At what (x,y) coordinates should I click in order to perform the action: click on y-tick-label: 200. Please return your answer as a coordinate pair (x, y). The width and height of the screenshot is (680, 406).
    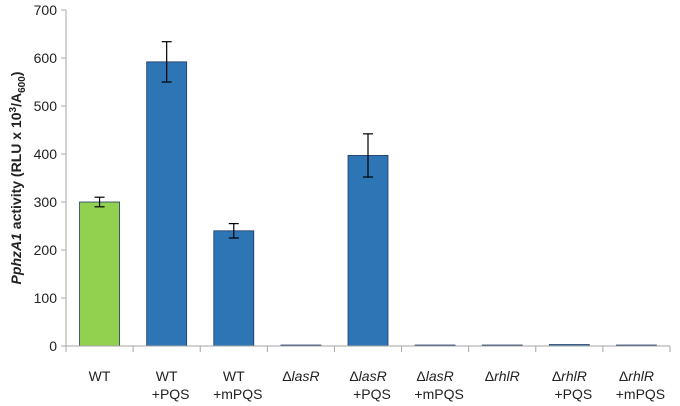
    Looking at the image, I should click on (46, 250).